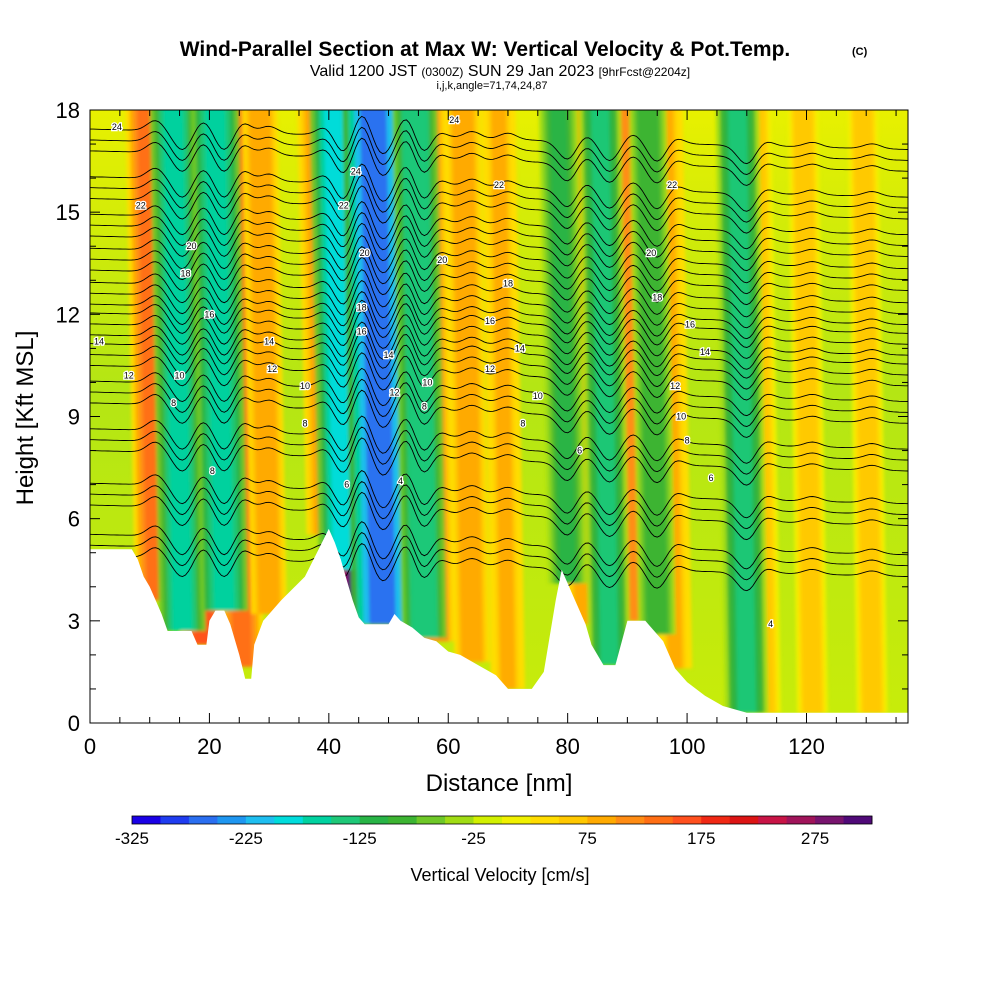 This screenshot has height=1000, width=1000. I want to click on colorbar: -325 -225 -125 -25 75 175 275, so click(494, 831).